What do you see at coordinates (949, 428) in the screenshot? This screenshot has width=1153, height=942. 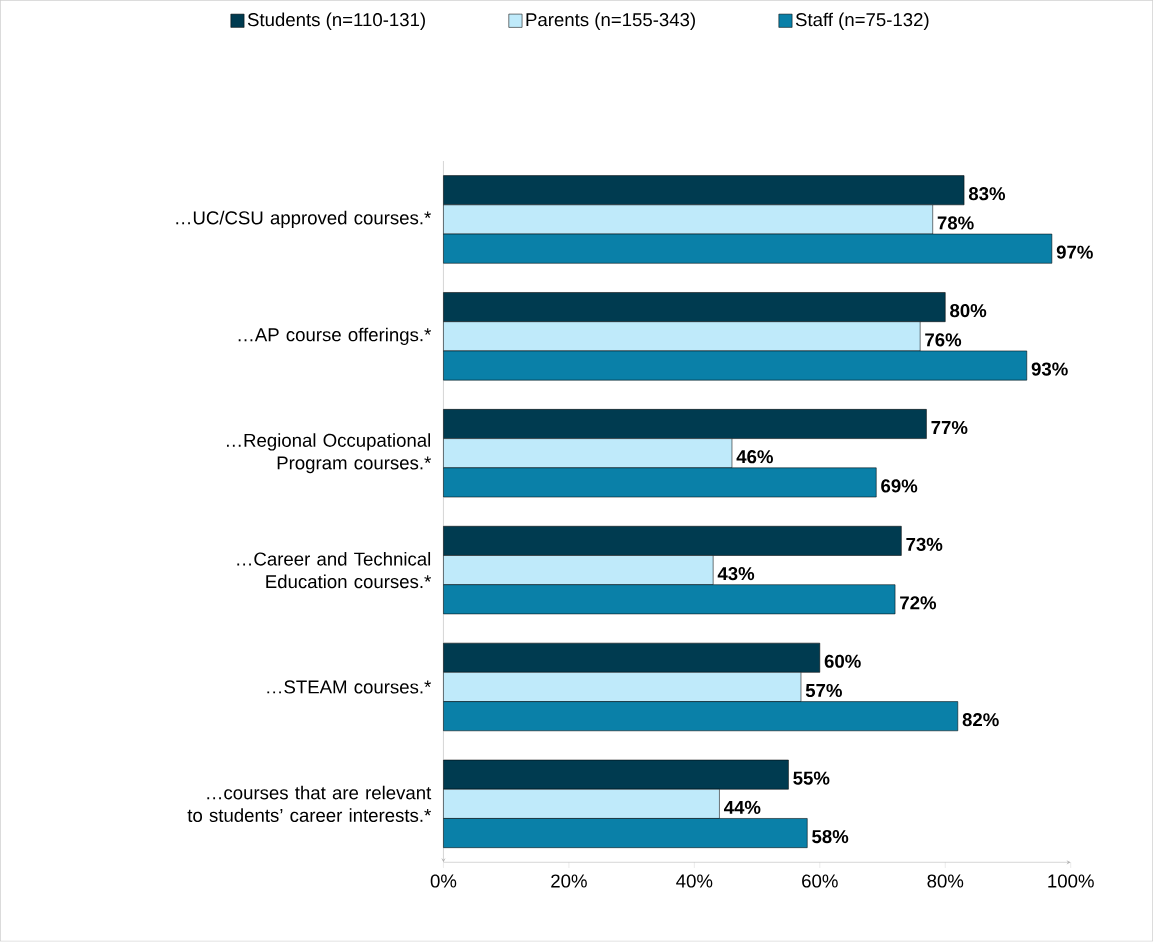 I see `data-label: 77%` at bounding box center [949, 428].